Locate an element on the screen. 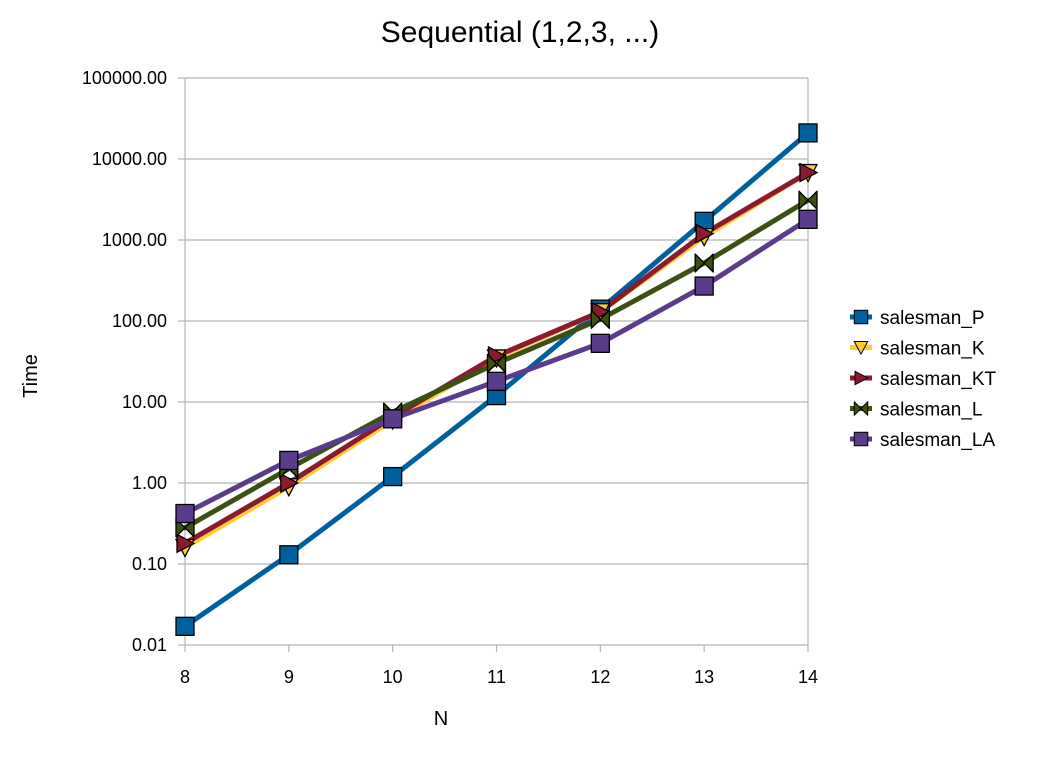 The width and height of the screenshot is (1040, 760). legend-marker-salesman_P is located at coordinates (861, 317).